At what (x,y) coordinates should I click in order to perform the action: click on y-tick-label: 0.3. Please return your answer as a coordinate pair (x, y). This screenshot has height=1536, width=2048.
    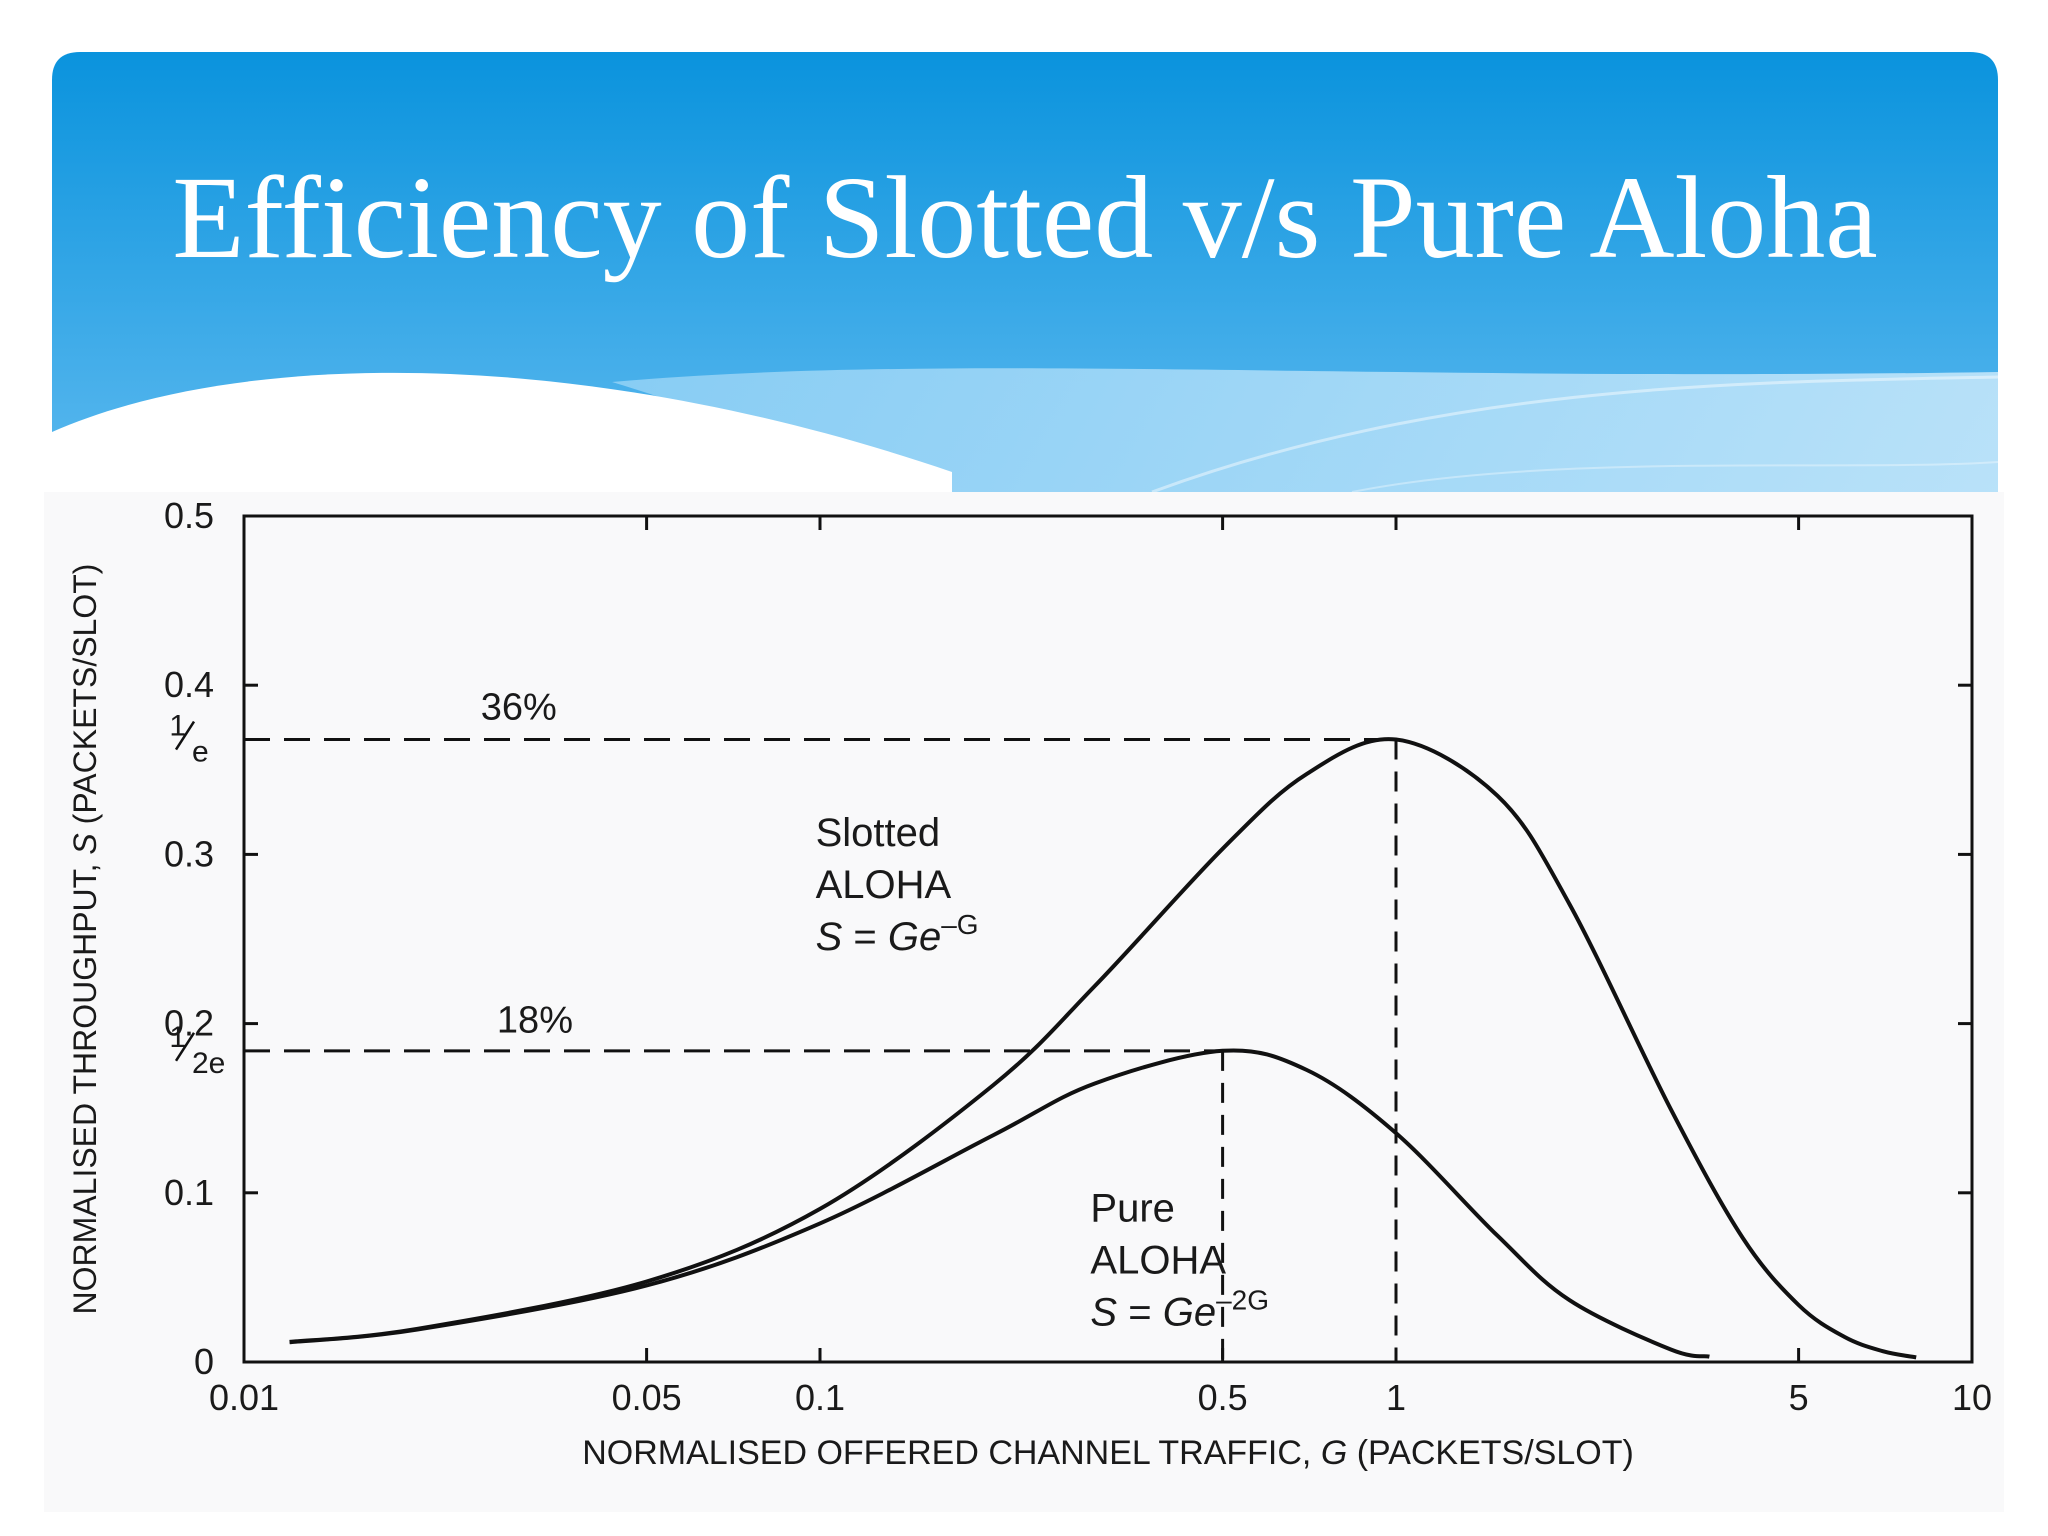
    Looking at the image, I should click on (189, 853).